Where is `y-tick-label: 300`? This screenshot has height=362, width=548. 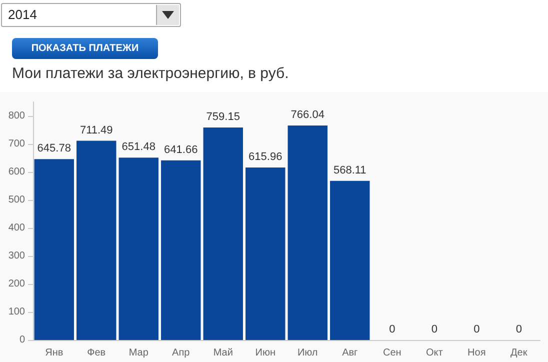 y-tick-label: 300 is located at coordinates (17, 256).